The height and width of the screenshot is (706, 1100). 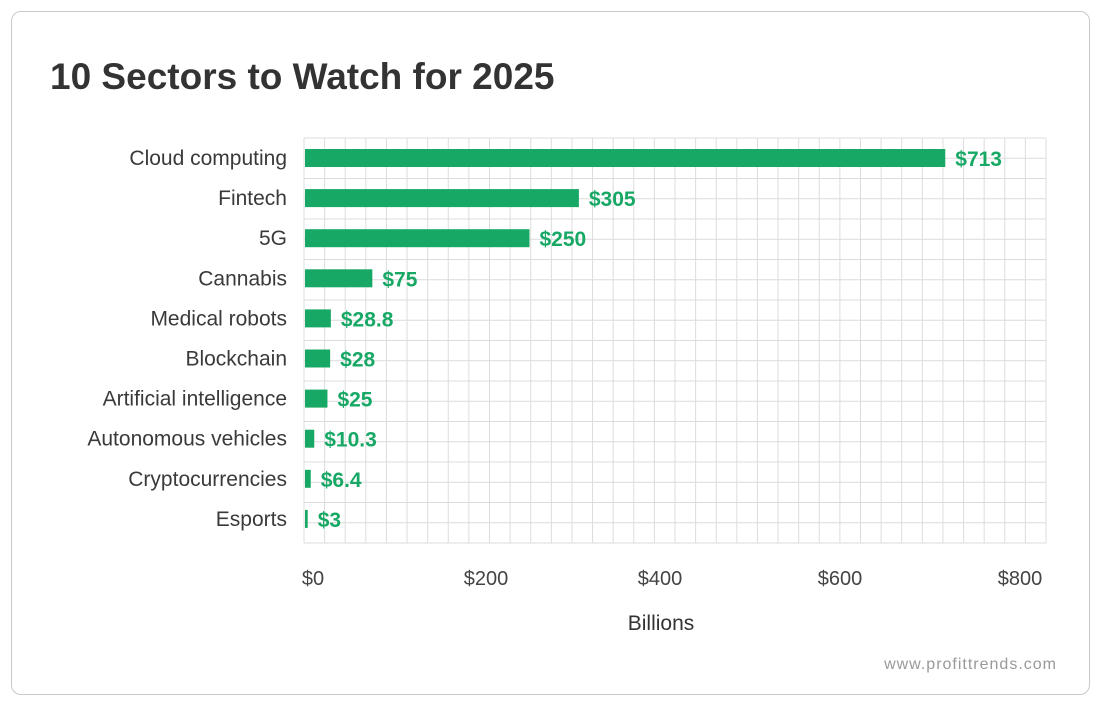 What do you see at coordinates (329, 520) in the screenshot?
I see `data-label: $3` at bounding box center [329, 520].